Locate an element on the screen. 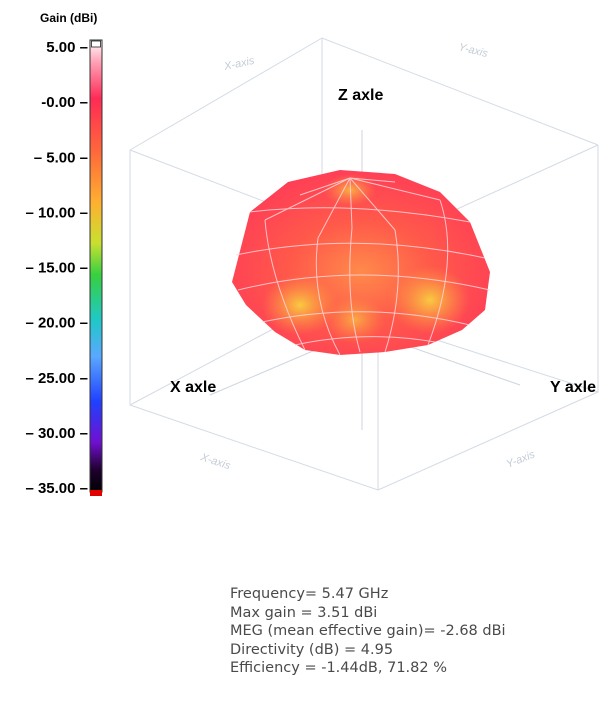  colorbar-tick-label: – 15.00 – is located at coordinates (56, 268).